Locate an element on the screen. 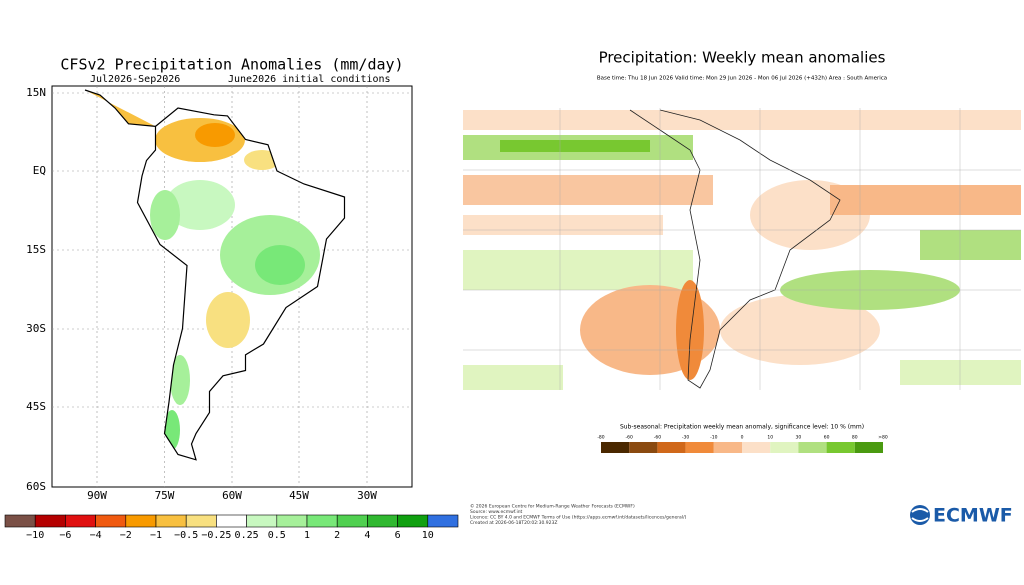  lat-label: 15N is located at coordinates (36, 92).